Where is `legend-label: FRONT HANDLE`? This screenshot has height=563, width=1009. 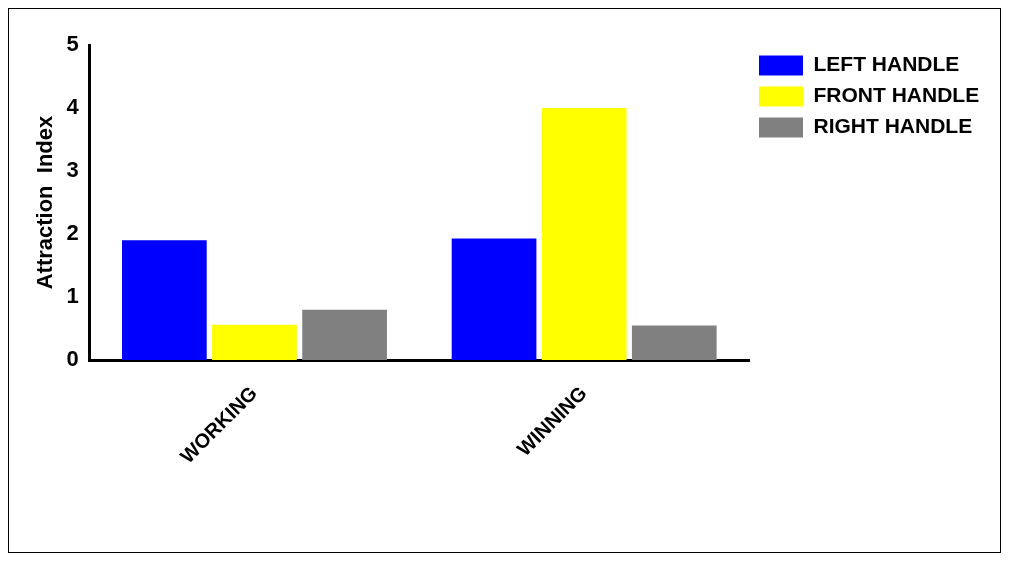 legend-label: FRONT HANDLE is located at coordinates (896, 95).